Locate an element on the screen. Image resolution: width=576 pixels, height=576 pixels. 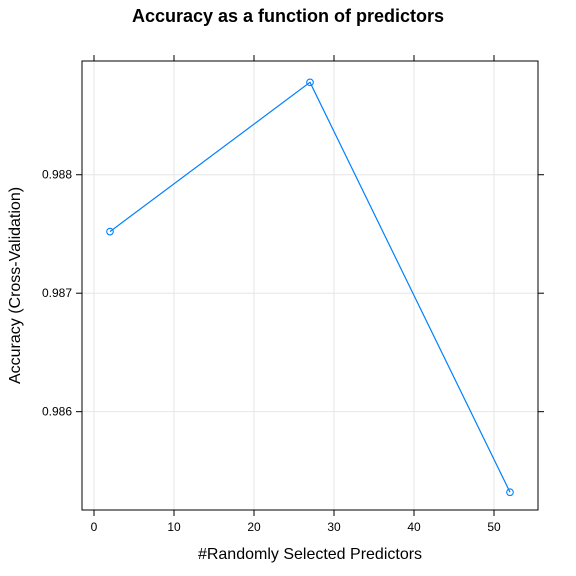
y-tick-label: 0.987 is located at coordinates (57, 293).